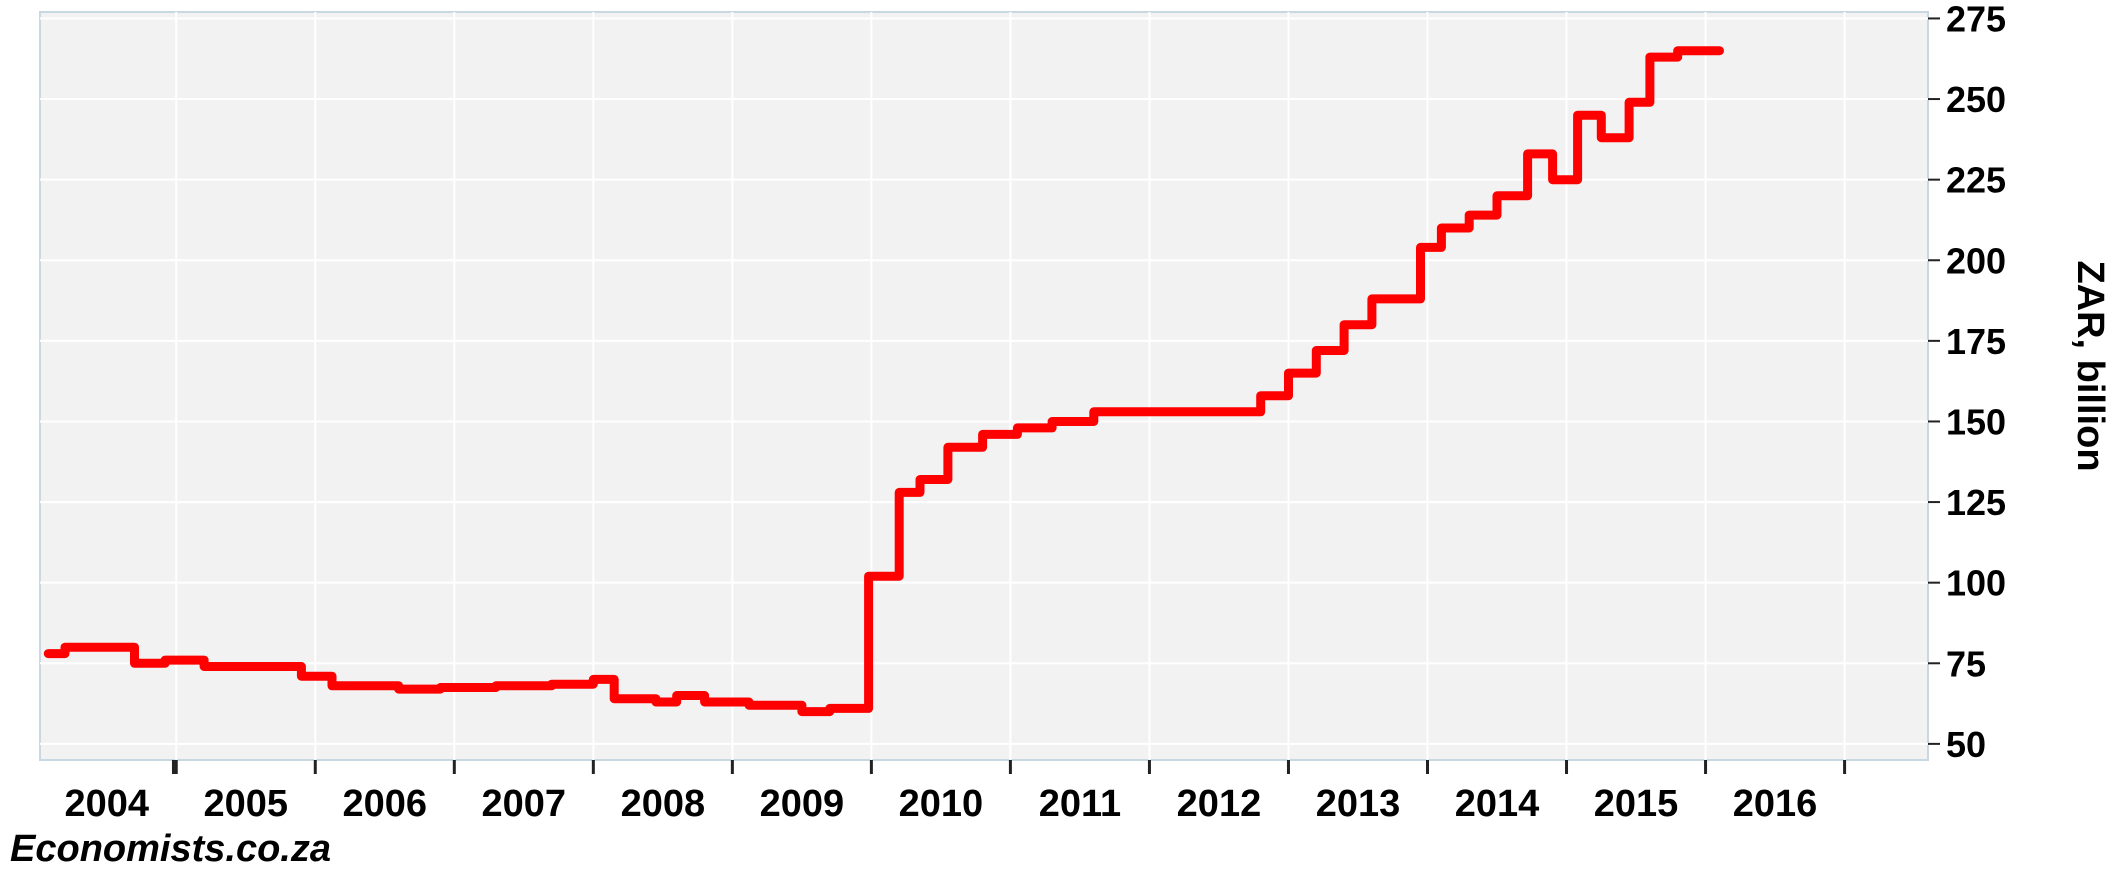 This screenshot has width=2122, height=877. What do you see at coordinates (385, 804) in the screenshot?
I see `x-tick-label: 2006` at bounding box center [385, 804].